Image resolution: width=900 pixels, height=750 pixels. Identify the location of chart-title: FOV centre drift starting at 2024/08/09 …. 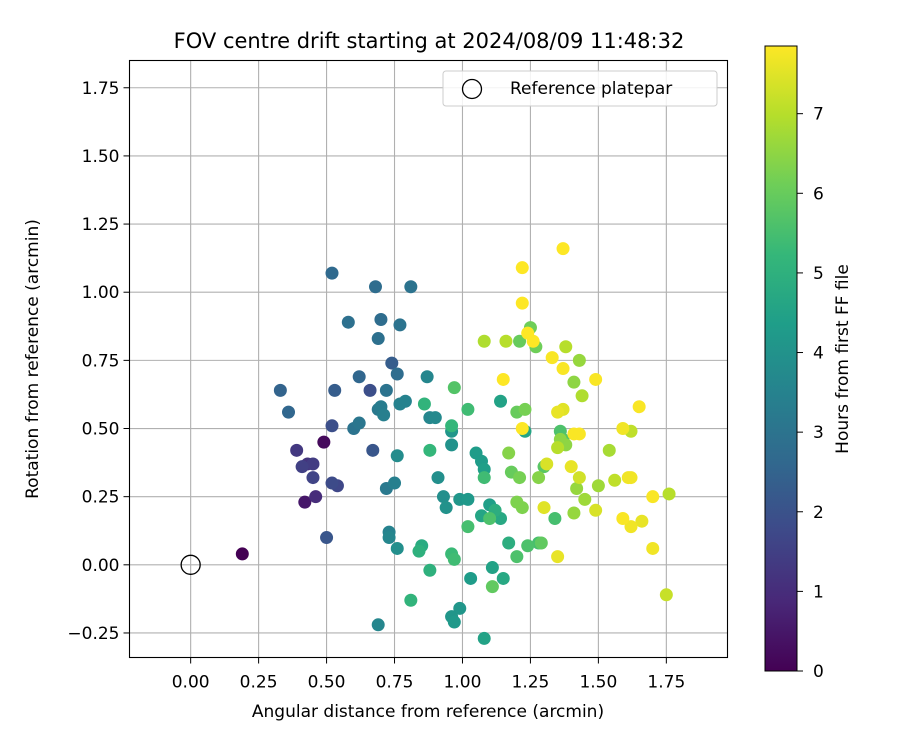
(429, 41).